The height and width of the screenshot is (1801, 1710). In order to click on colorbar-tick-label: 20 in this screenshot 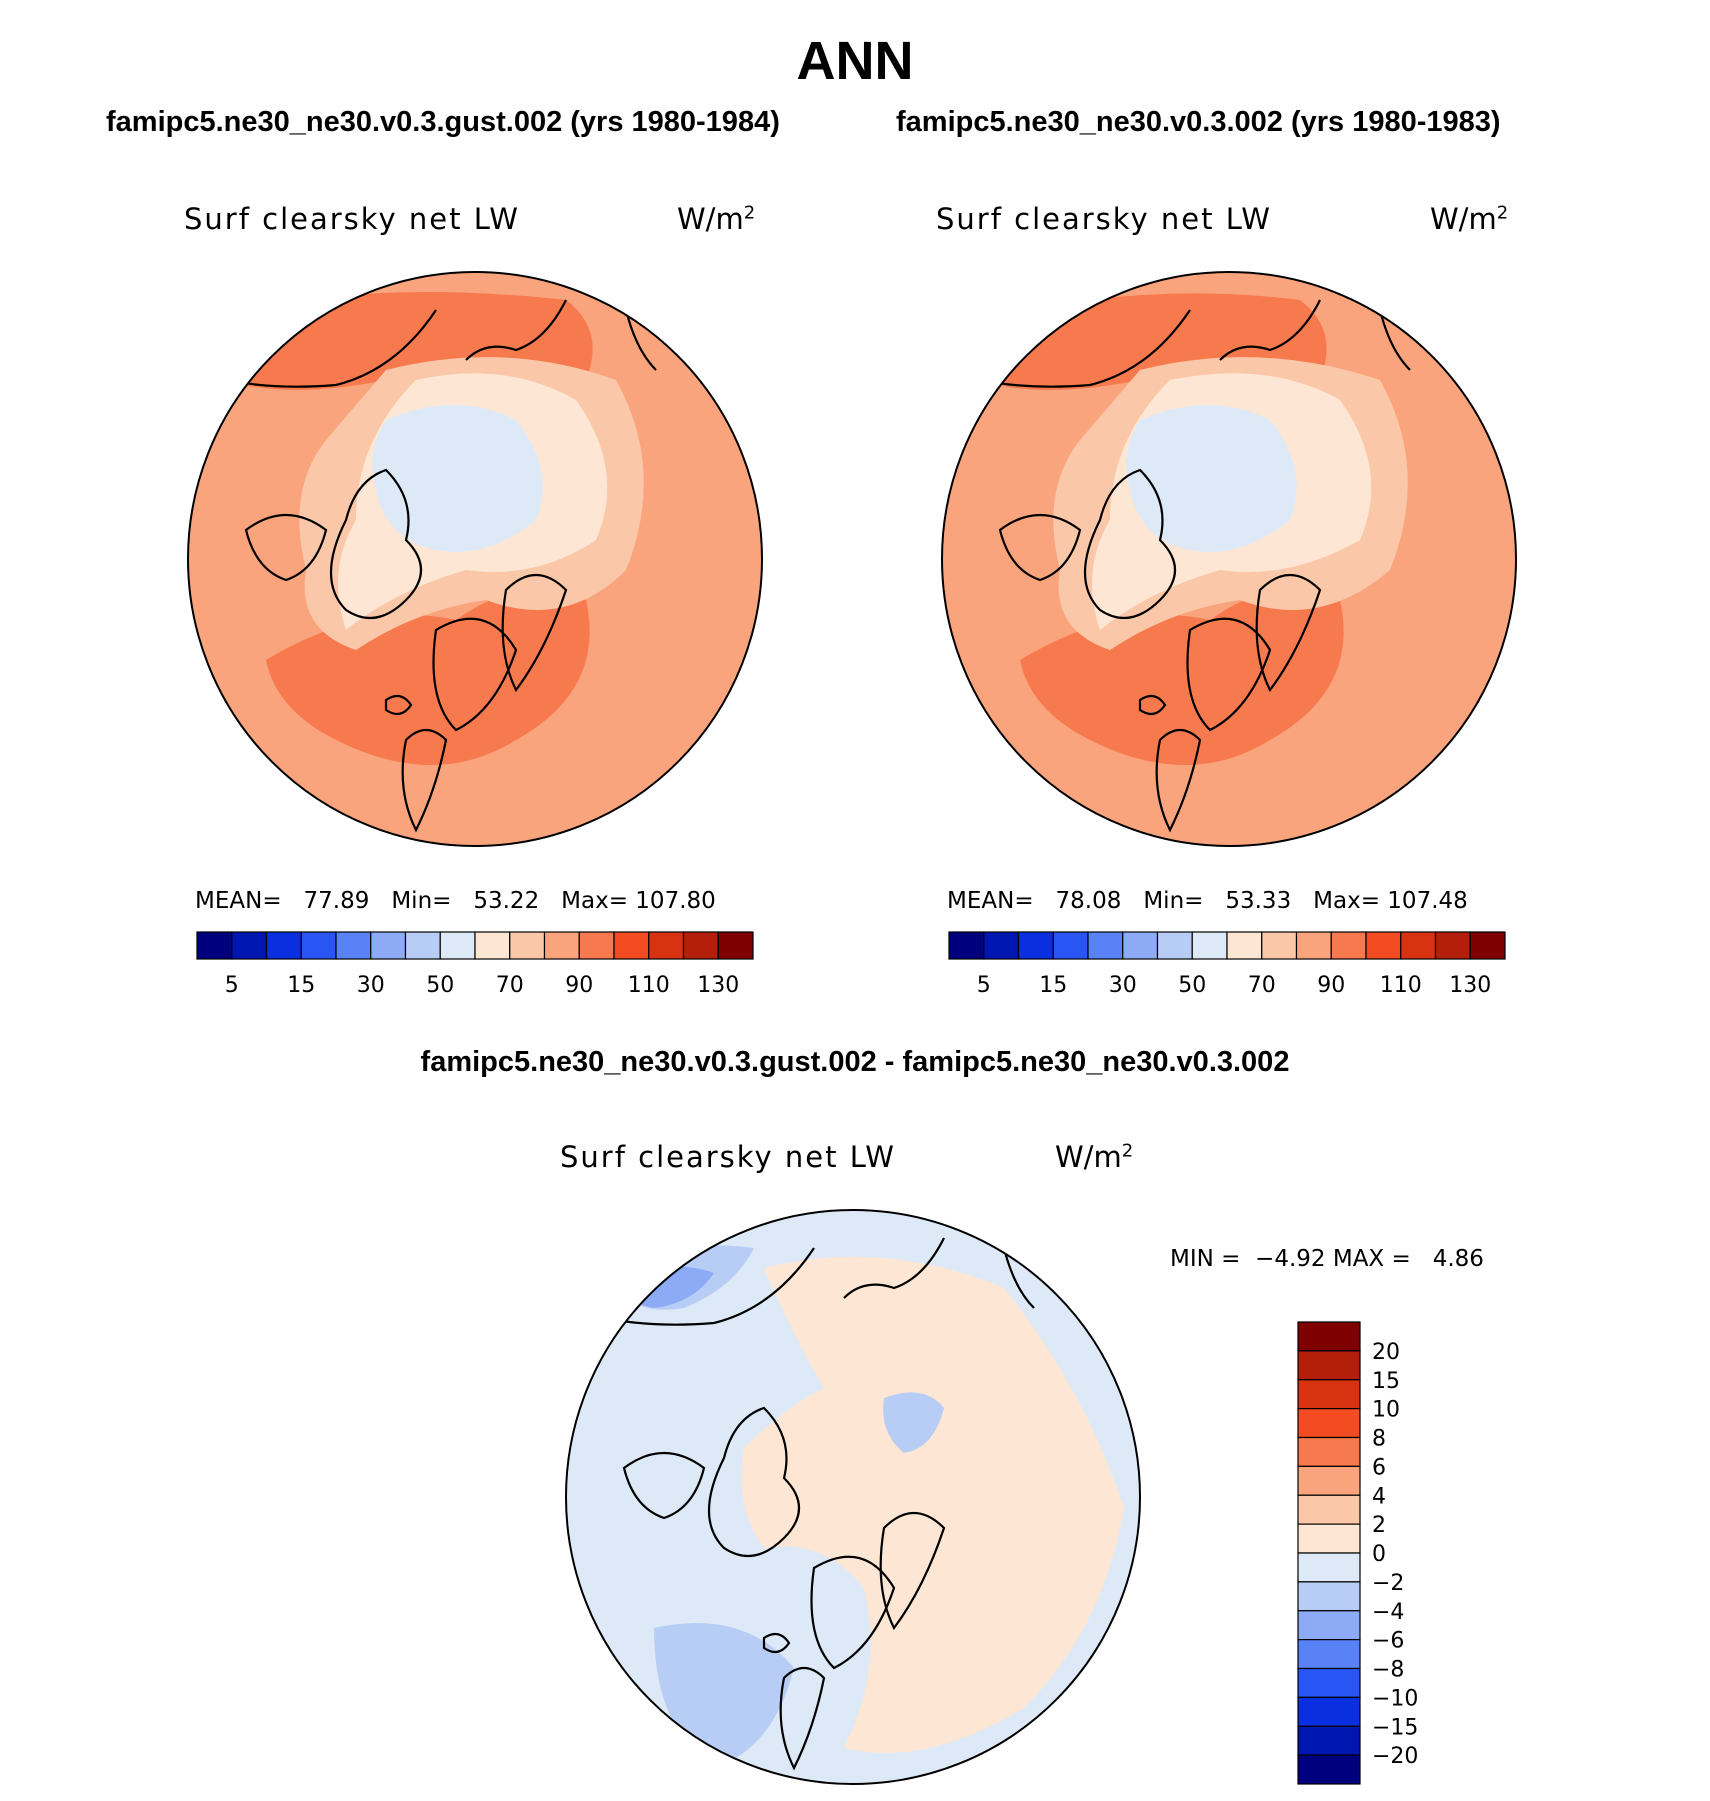, I will do `click(1386, 1352)`.